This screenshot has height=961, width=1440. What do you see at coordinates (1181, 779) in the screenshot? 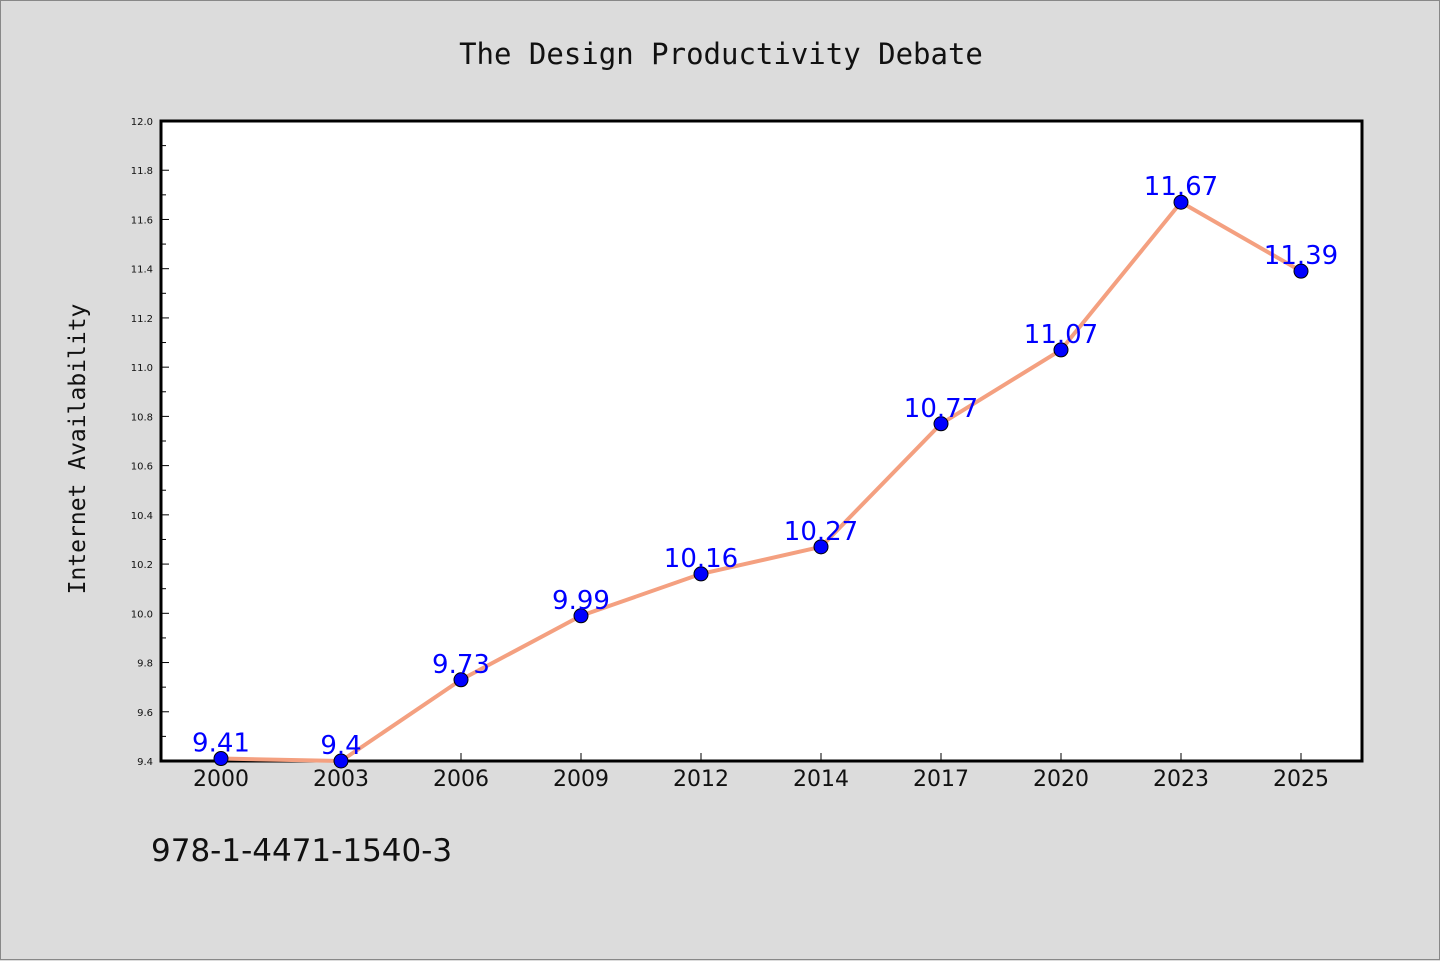
I see `x-tick-label: 2023` at bounding box center [1181, 779].